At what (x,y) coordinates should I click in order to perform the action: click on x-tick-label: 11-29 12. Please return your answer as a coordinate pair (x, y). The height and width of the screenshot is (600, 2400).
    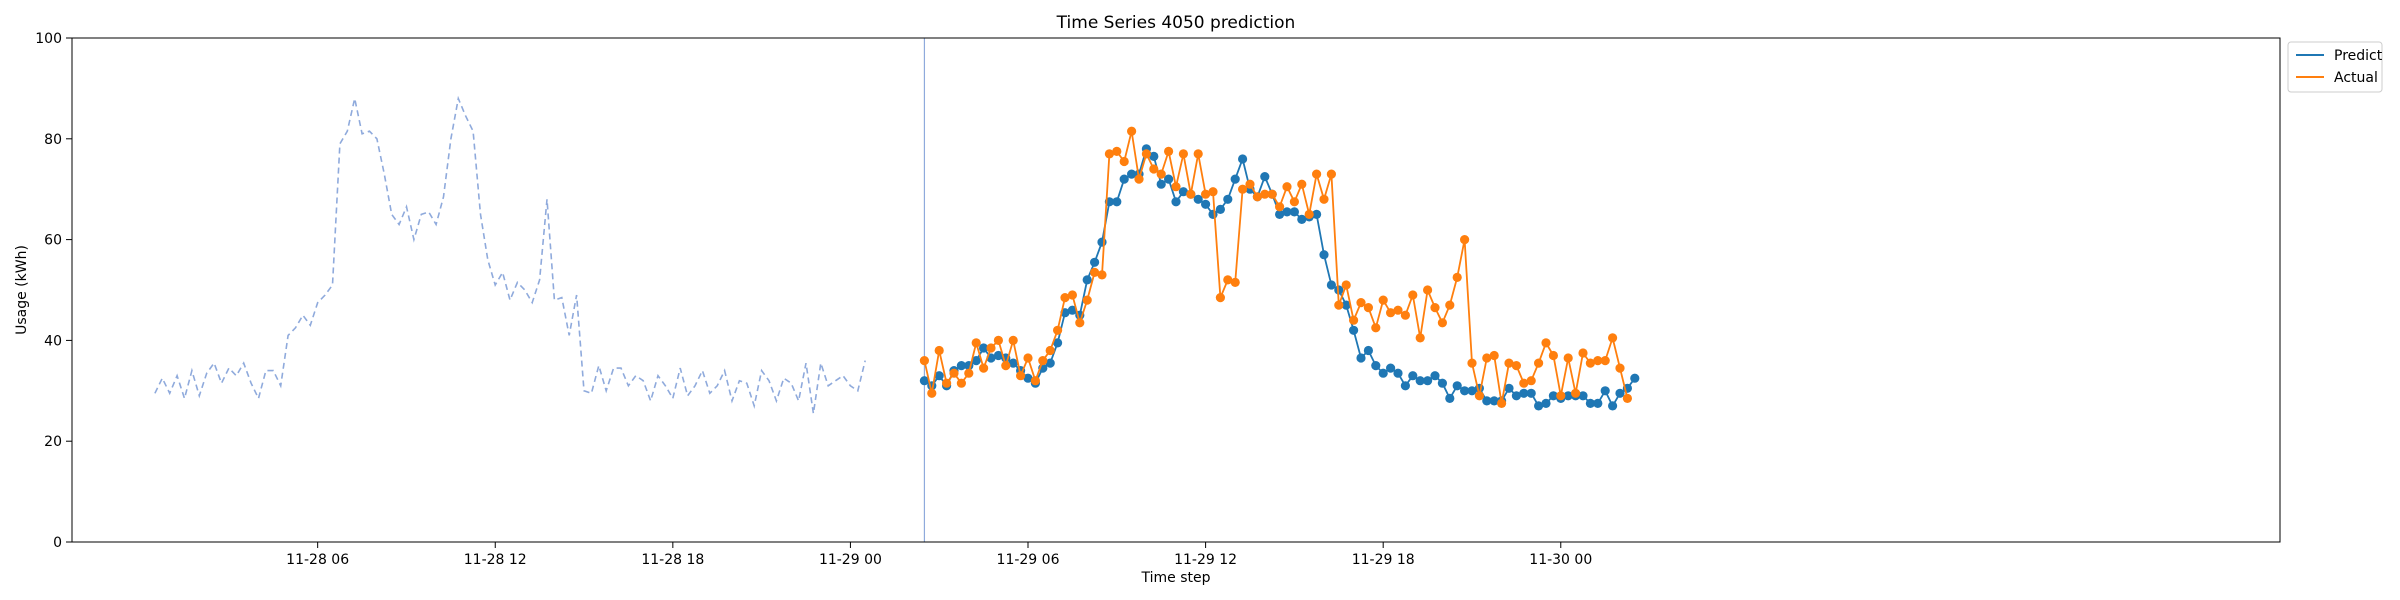
    Looking at the image, I should click on (1205, 560).